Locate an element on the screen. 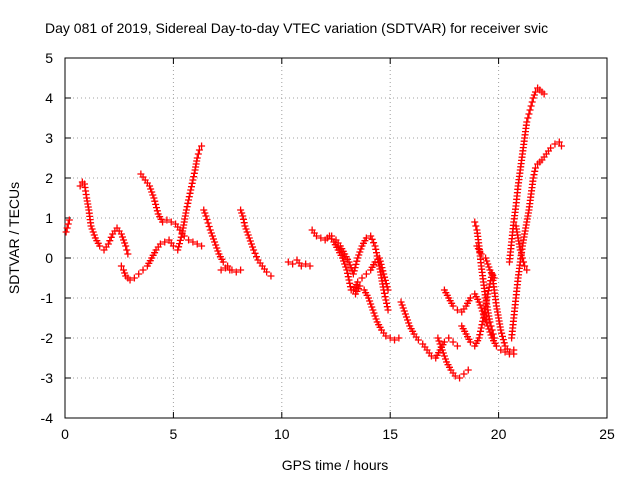 Image resolution: width=640 pixels, height=480 pixels. y-tick-label: -2 is located at coordinates (47, 338).